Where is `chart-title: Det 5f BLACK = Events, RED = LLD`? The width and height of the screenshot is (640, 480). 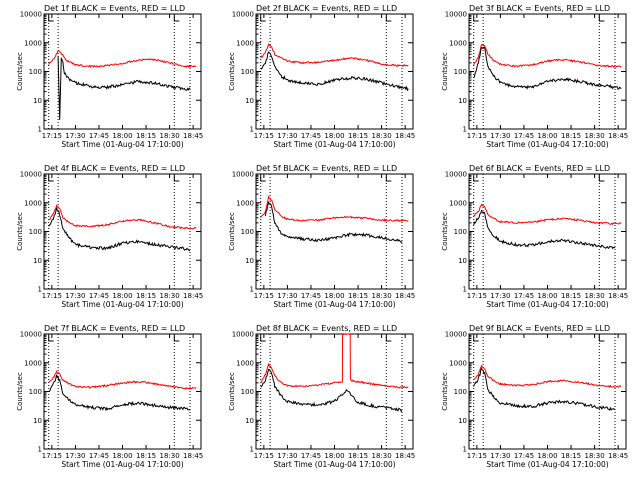
chart-title: Det 5f BLACK = Events, RED = LLD is located at coordinates (326, 168).